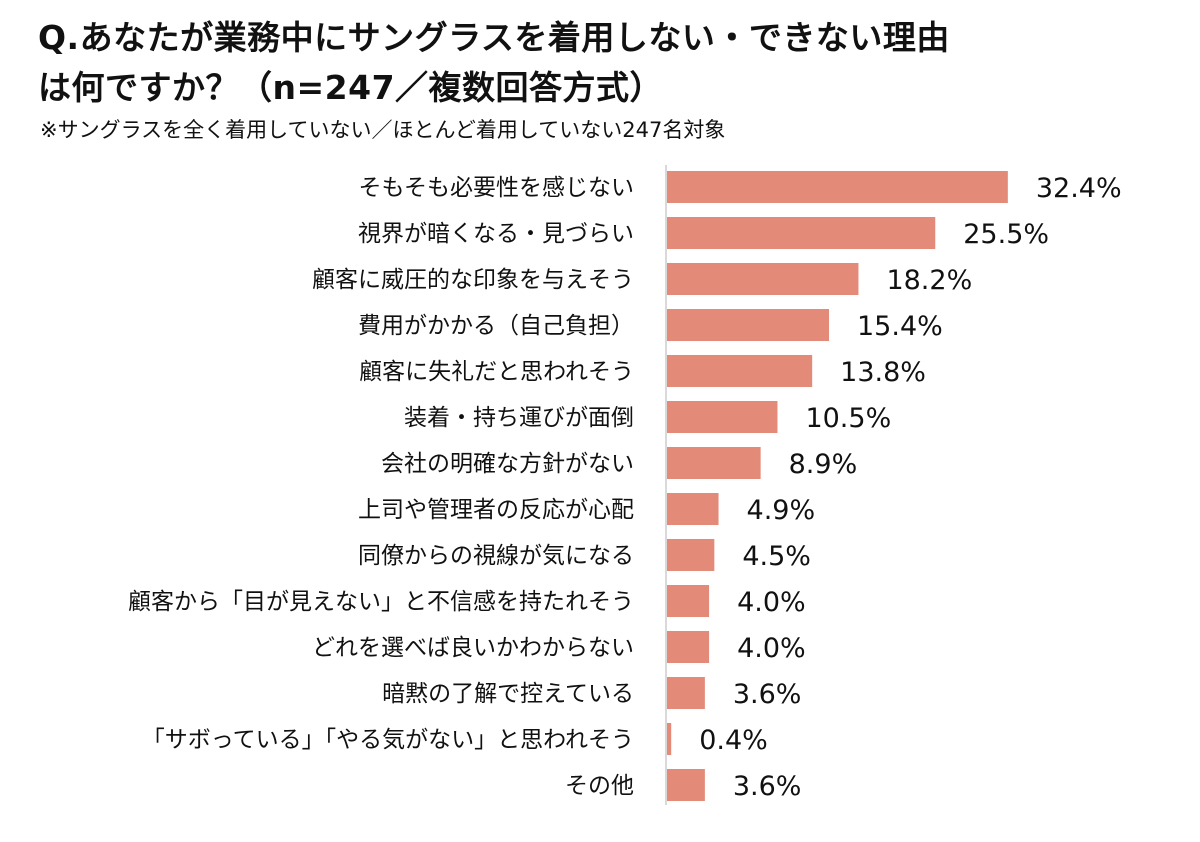 Image resolution: width=1200 pixels, height=842 pixels. Describe the element at coordinates (508, 694) in the screenshot. I see `category-label: 暗黙の了解で控えている` at that location.